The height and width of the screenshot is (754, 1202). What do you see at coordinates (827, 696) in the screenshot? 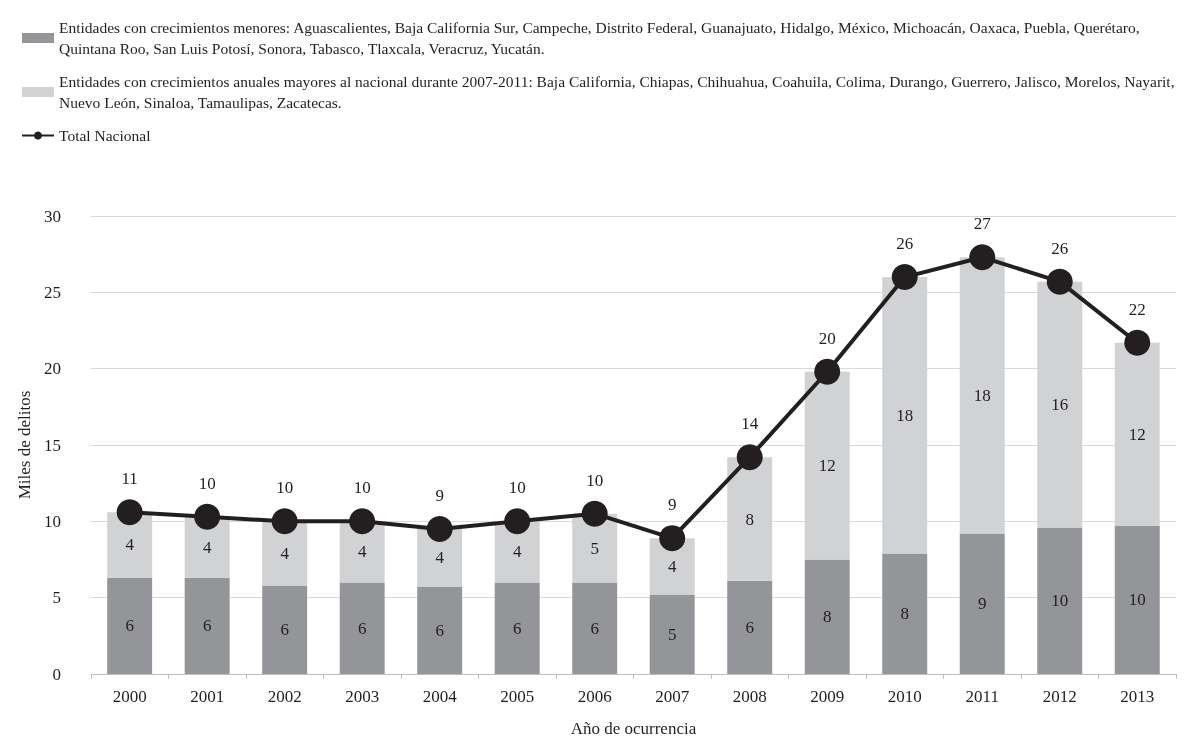
I see `x-tick-label: 2009` at bounding box center [827, 696].